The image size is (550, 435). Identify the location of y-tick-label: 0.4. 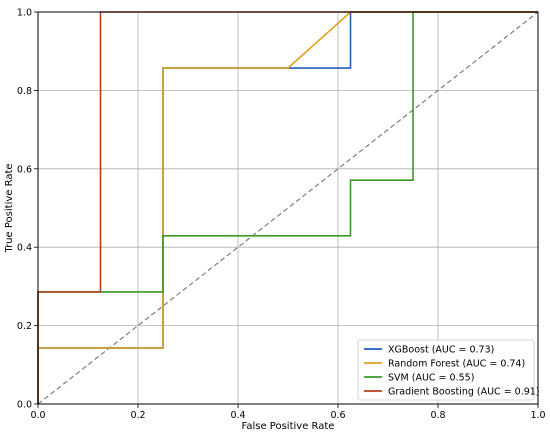
(24, 248).